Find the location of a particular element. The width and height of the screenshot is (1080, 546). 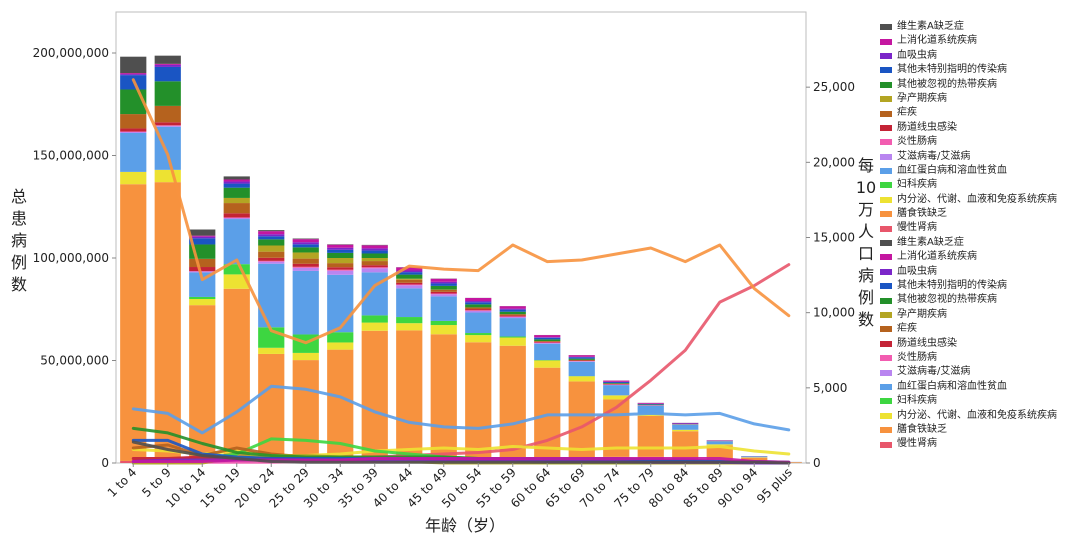

legend-label: 其他被忽视的热带疾病 is located at coordinates (947, 84).